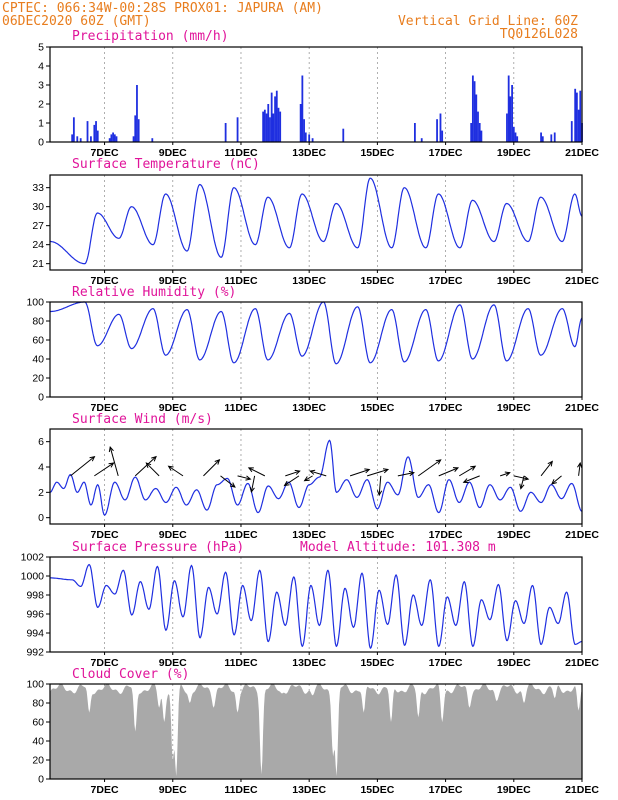 The image size is (618, 800). Describe the element at coordinates (514, 790) in the screenshot. I see `x-tick-label-cloud-cover: 19DEC` at that location.